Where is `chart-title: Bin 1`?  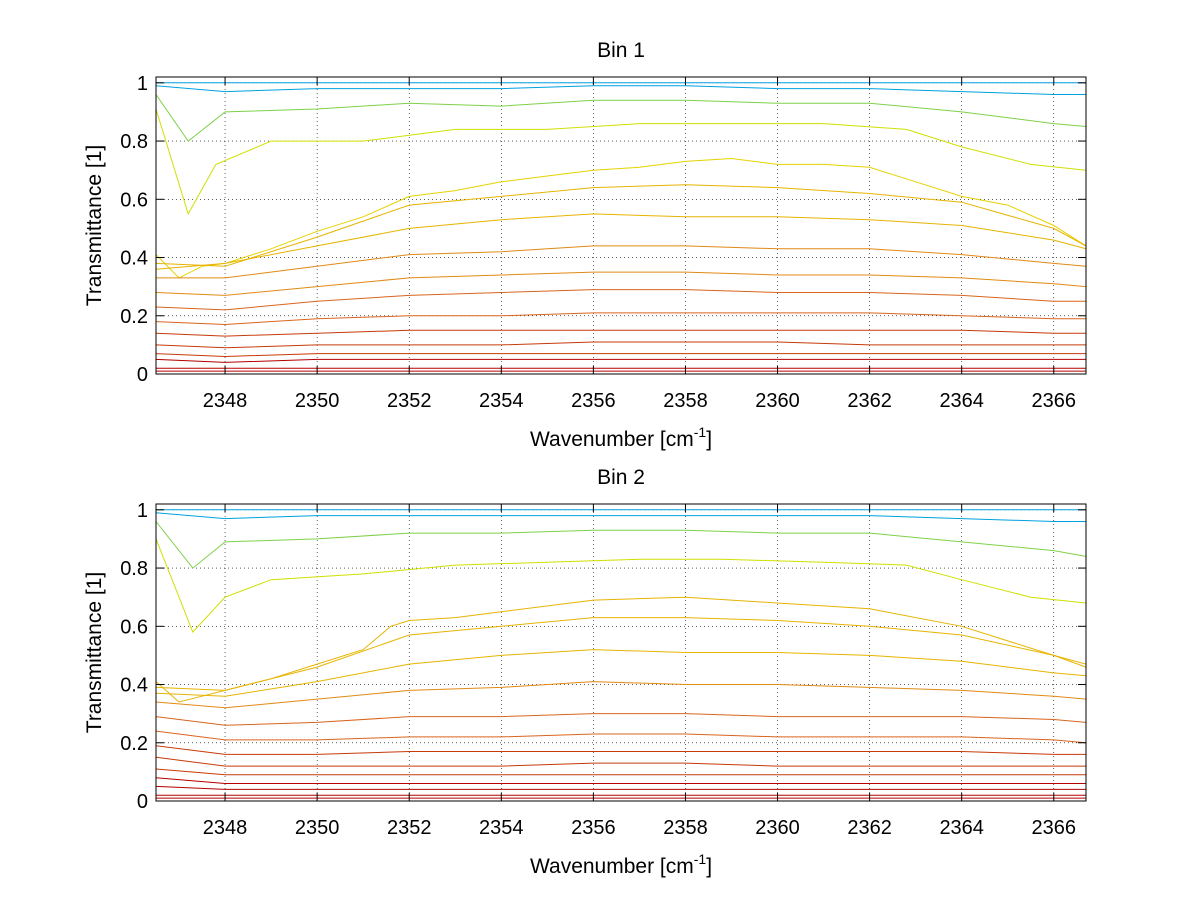
chart-title: Bin 1 is located at coordinates (621, 50).